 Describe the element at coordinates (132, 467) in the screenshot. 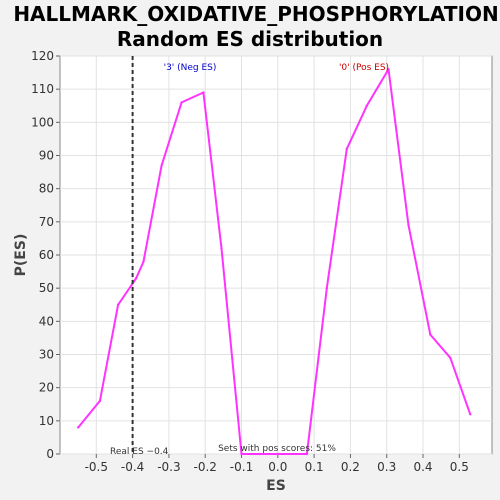

I see `x-tick-label: -0.4` at that location.